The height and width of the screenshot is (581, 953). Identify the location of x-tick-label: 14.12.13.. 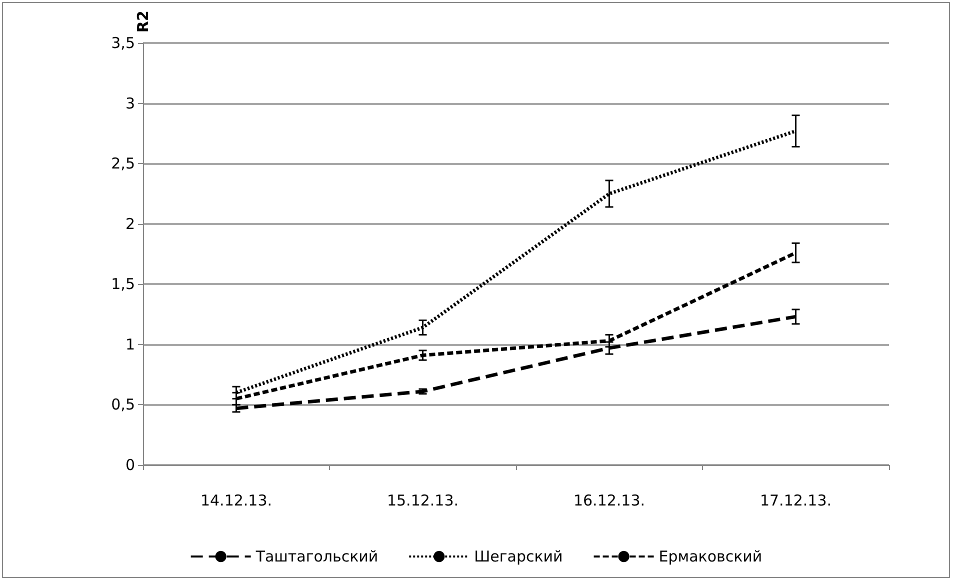
(236, 501).